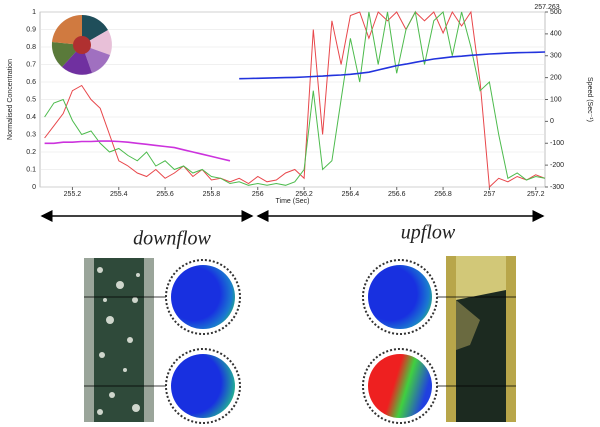  I want to click on x-tick-label: 257, so click(490, 194).